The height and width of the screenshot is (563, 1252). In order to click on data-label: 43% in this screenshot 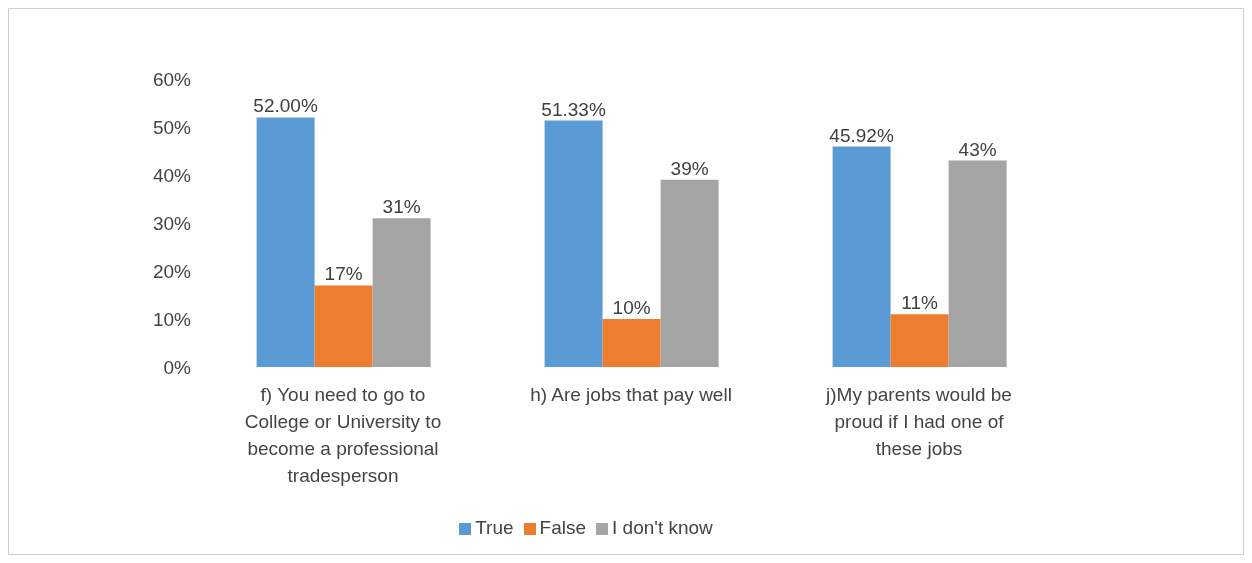, I will do `click(977, 149)`.